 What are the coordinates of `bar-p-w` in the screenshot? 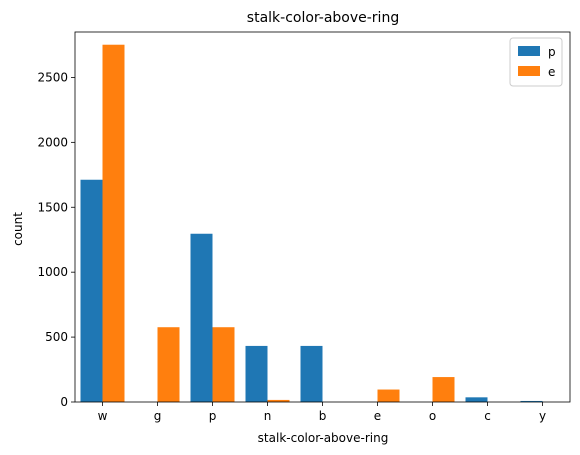 It's located at (91, 290).